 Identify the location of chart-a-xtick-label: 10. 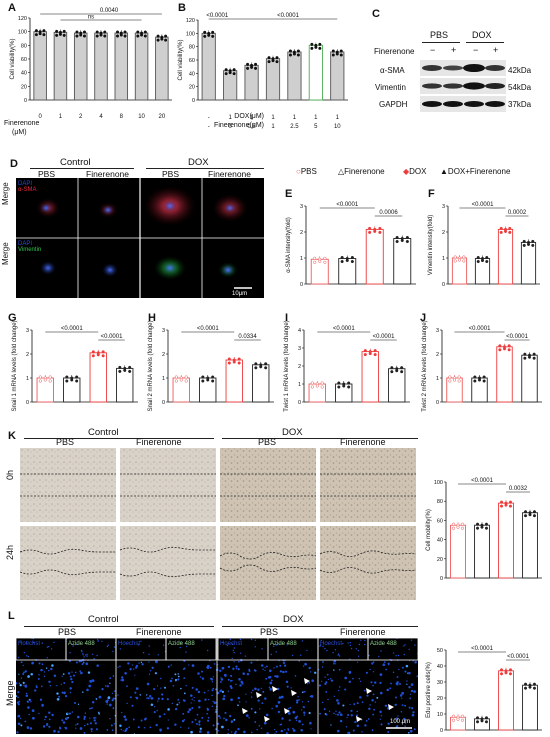
(141, 117).